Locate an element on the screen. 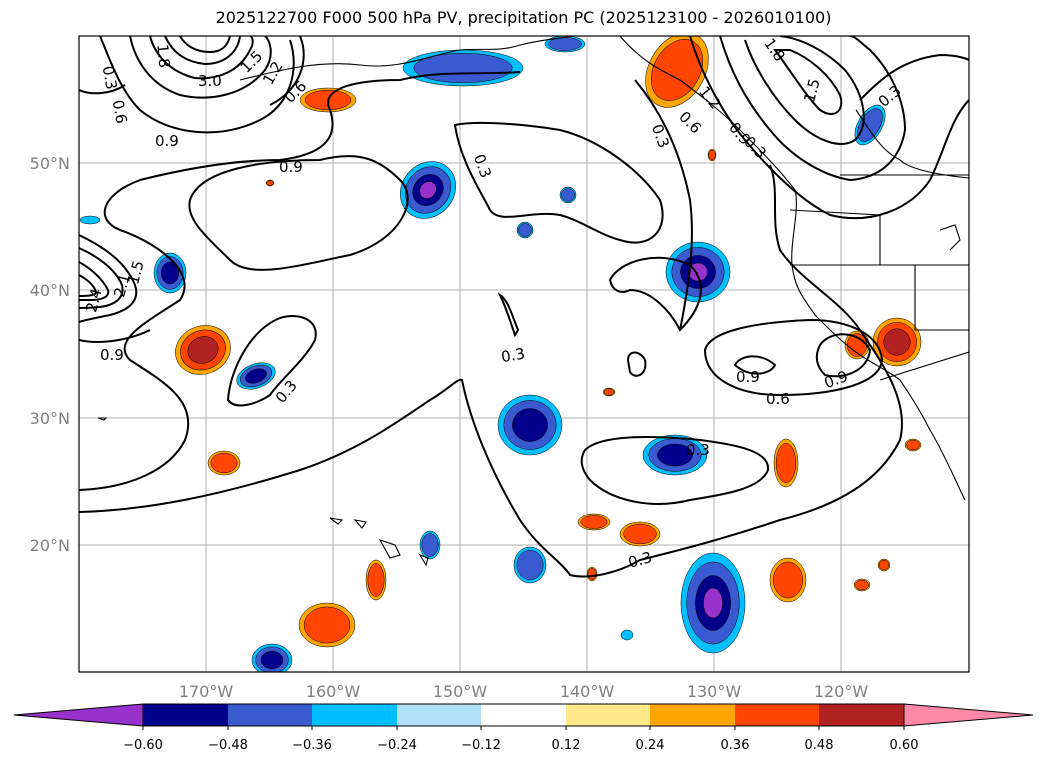  lat-label: 50°N is located at coordinates (50, 163).